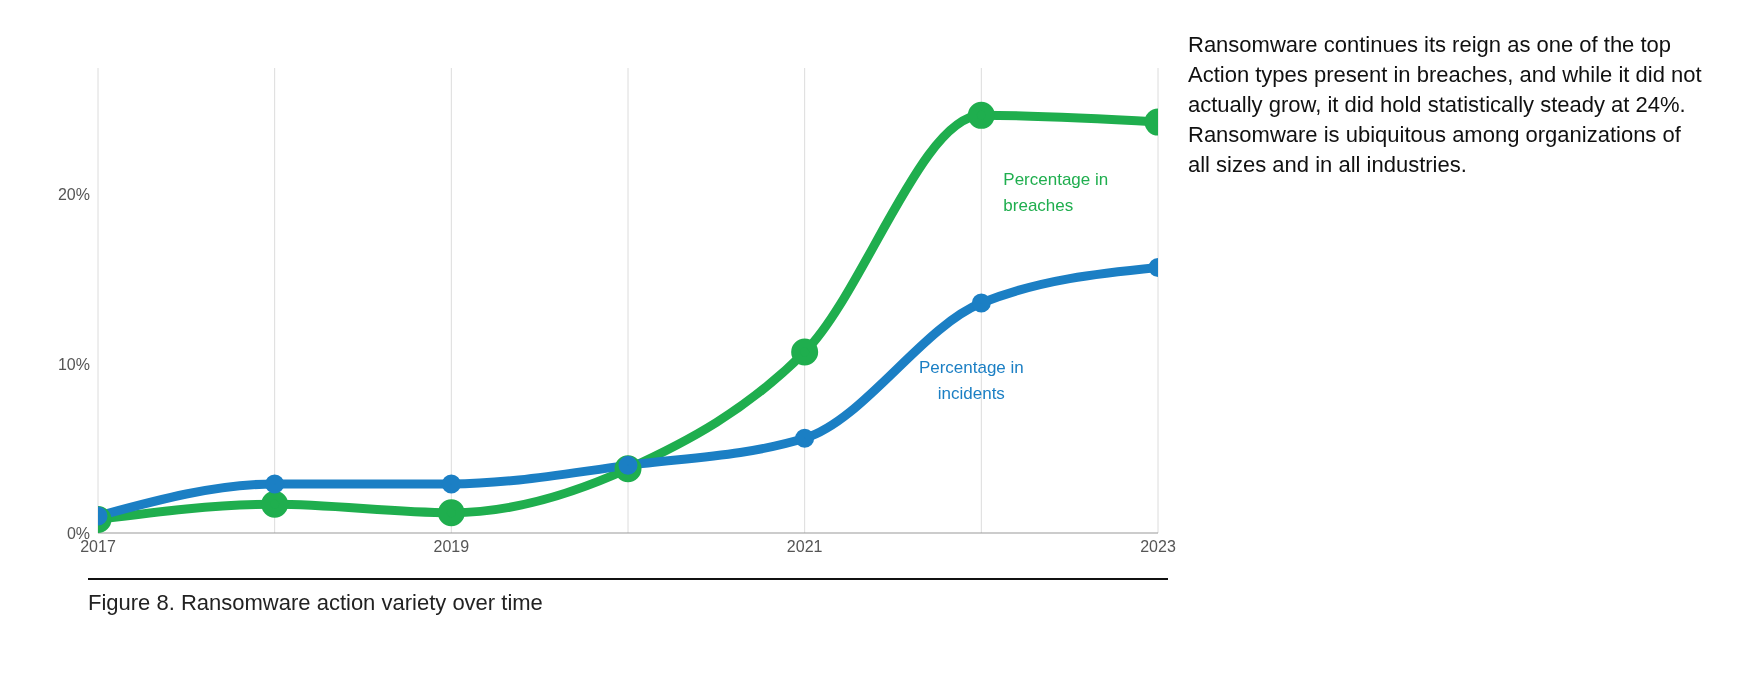  I want to click on text: Ransomware continues its reign as one of the top Action types present in breaches, and while it did not actually grow, it did hold statistically steady at 24%. Ransomware is ubiquitous among organizations of all sizes and in all industries., so click(1445, 105).